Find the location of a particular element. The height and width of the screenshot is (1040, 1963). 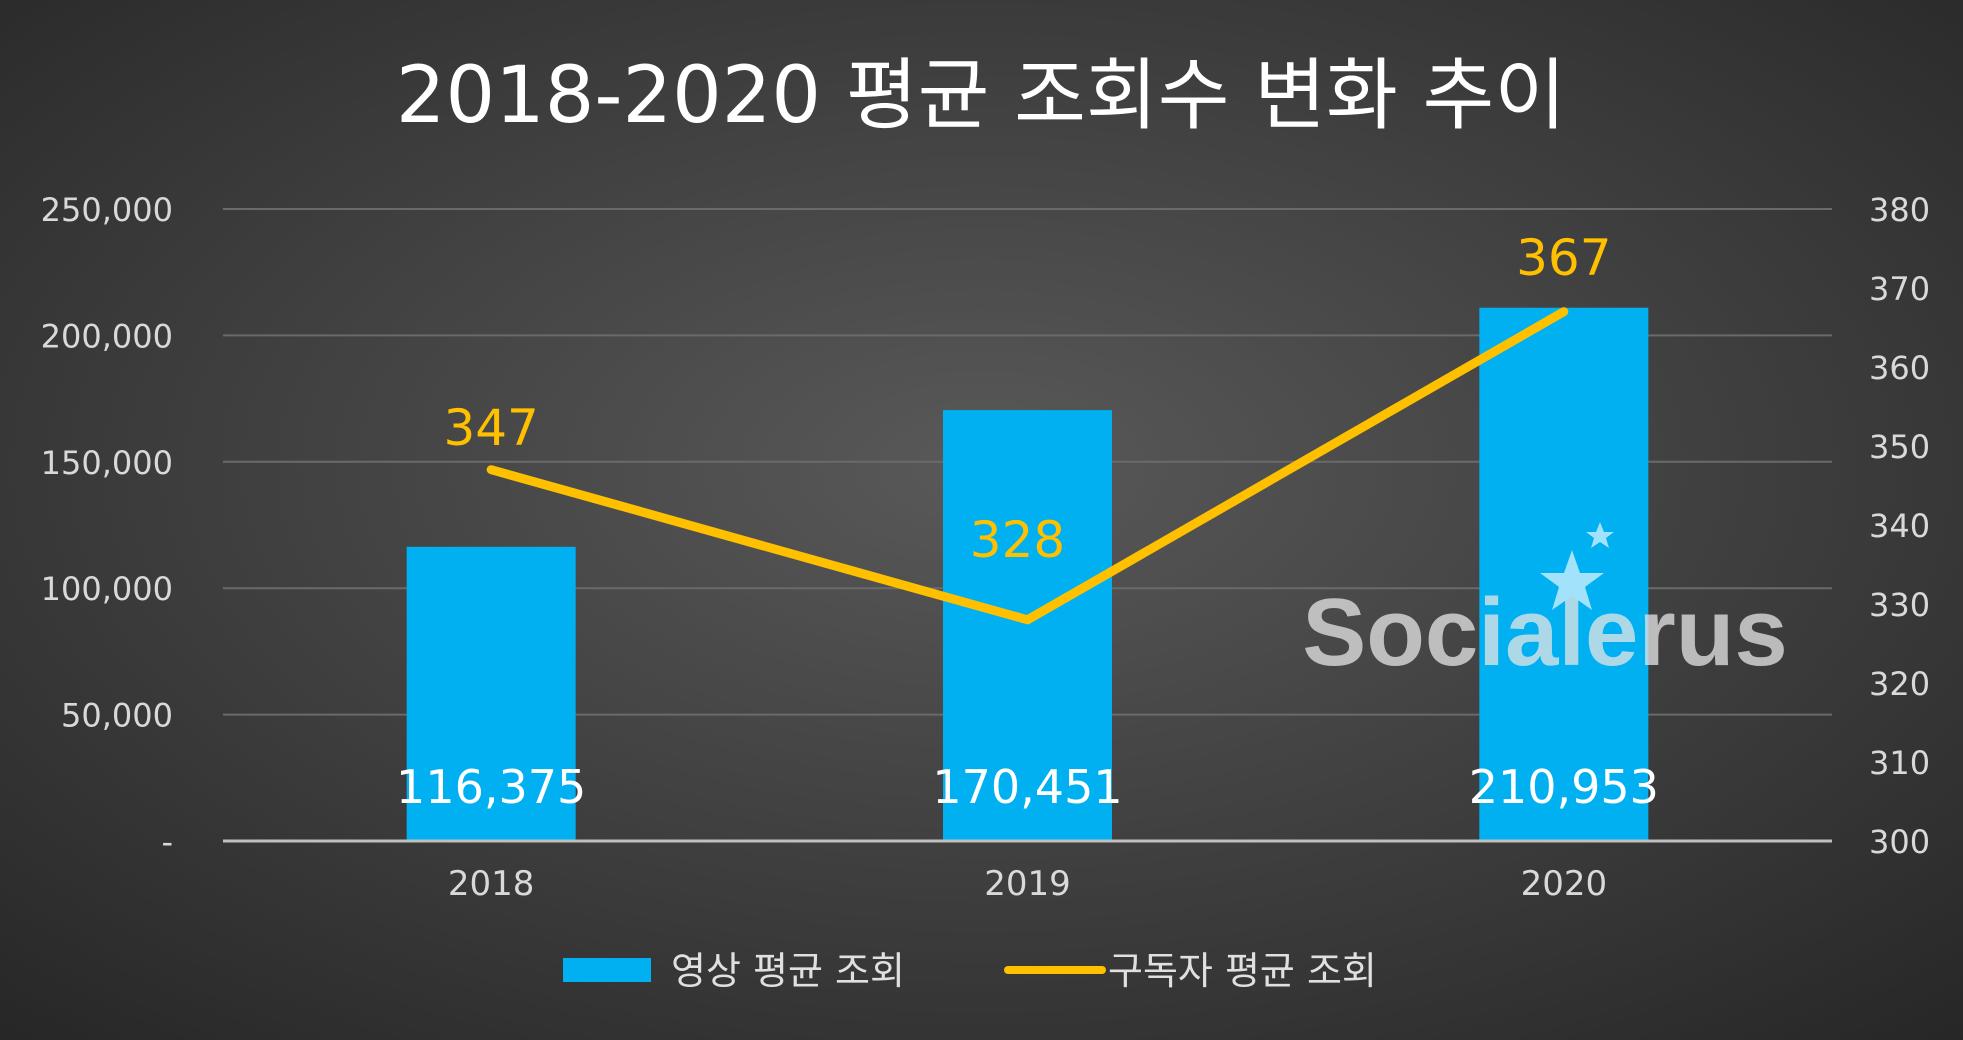

right-axis-tick-label: 380 is located at coordinates (1899, 210).